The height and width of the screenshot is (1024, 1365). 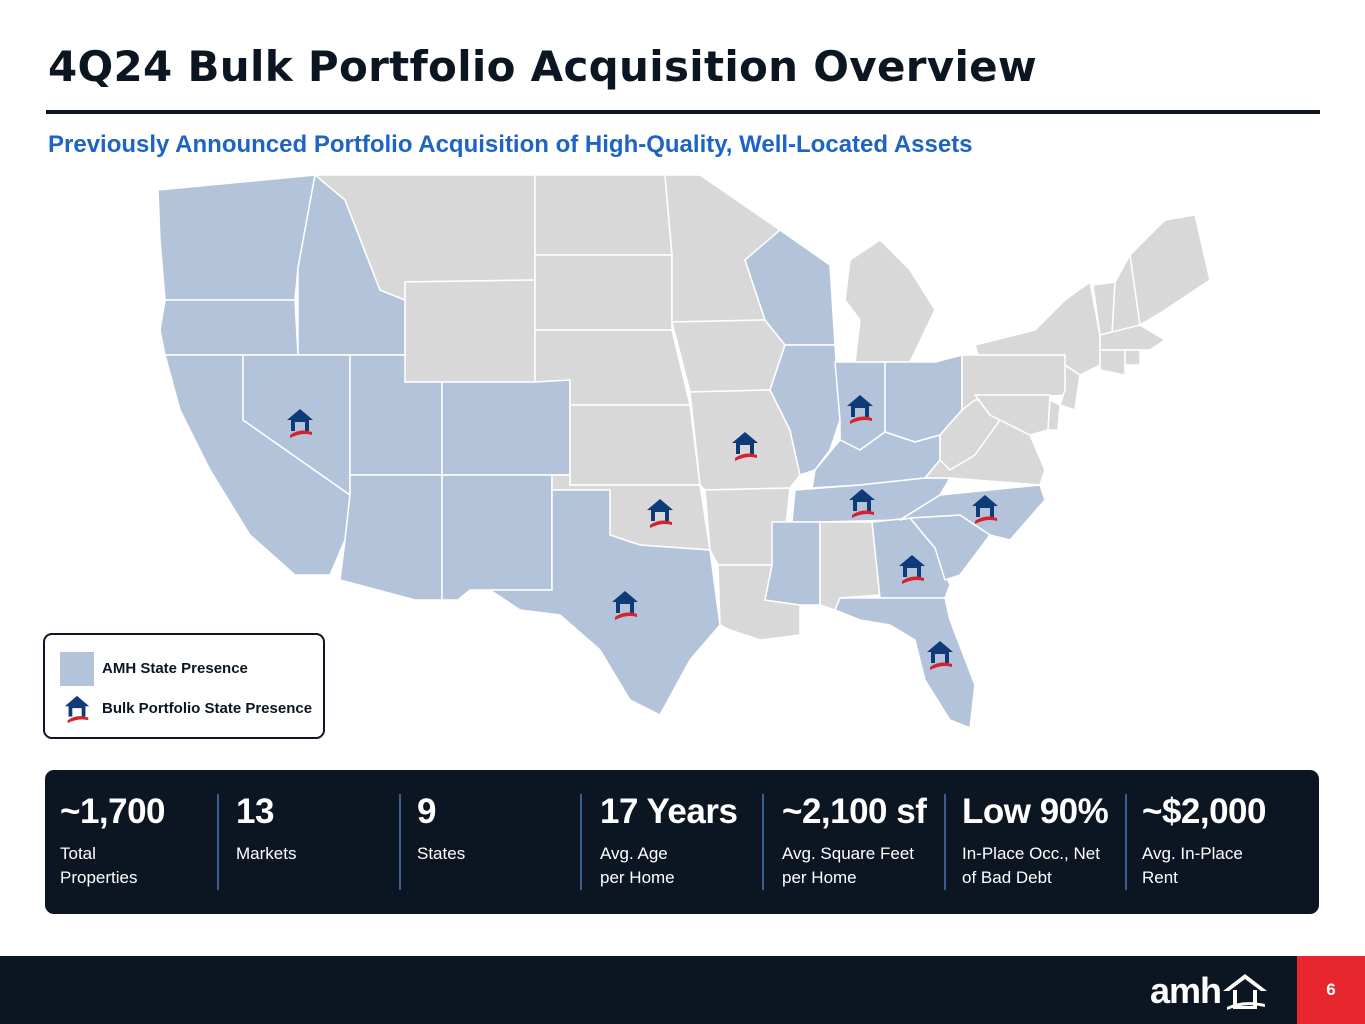 I want to click on title-divider, so click(x=683, y=112).